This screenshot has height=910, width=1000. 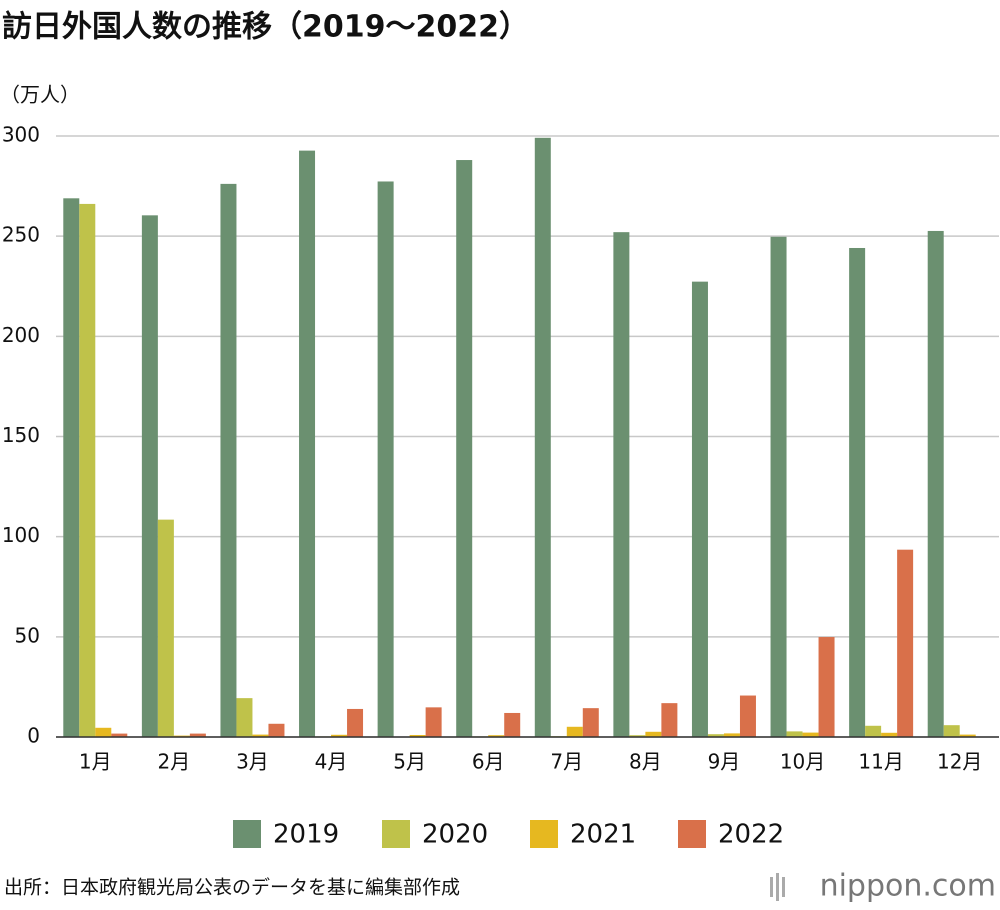 I want to click on y-tick-label: 250, so click(x=21, y=235).